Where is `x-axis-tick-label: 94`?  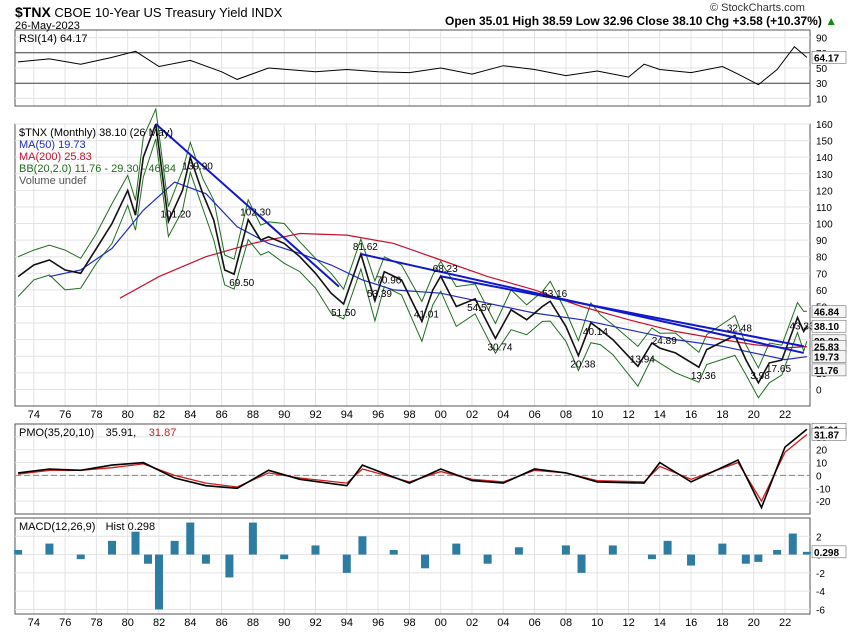
x-axis-tick-label: 94 is located at coordinates (347, 415).